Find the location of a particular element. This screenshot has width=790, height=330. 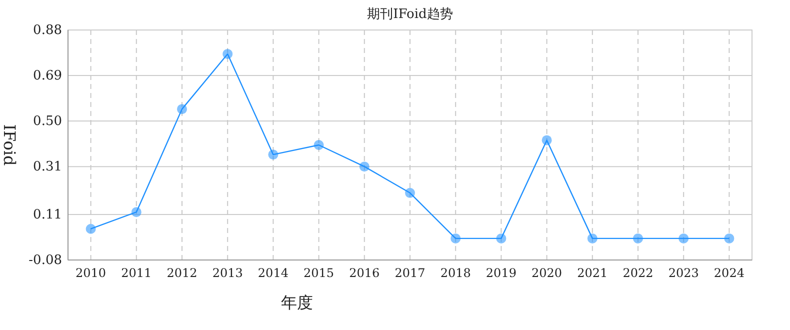

x-tick-label: 2019 is located at coordinates (501, 273).